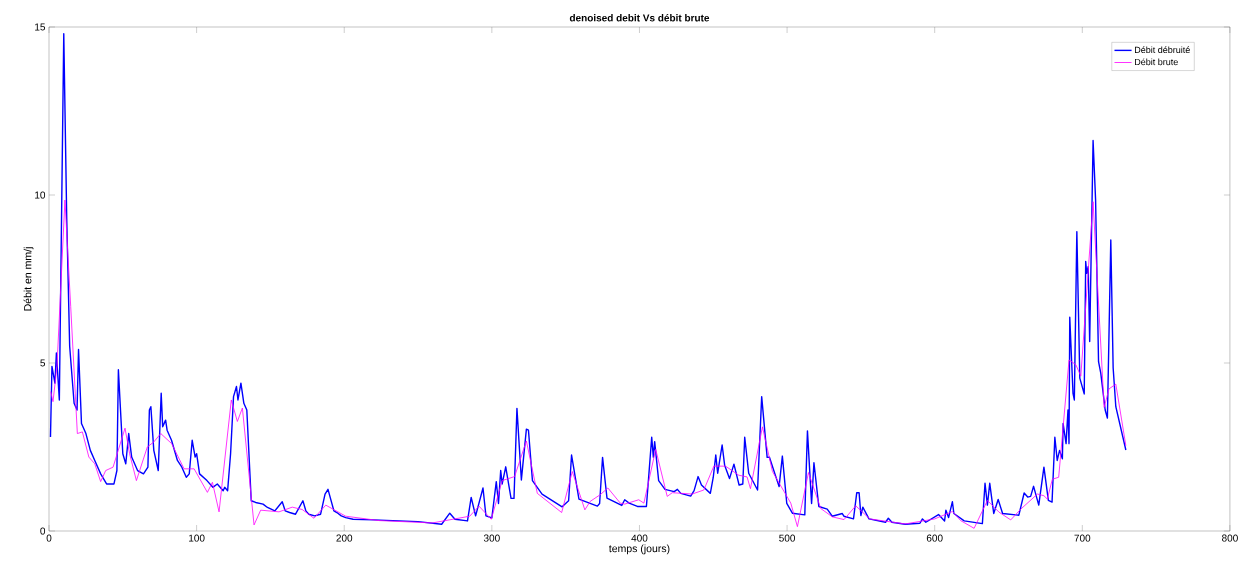  I want to click on x-tick-label: 800, so click(1230, 538).